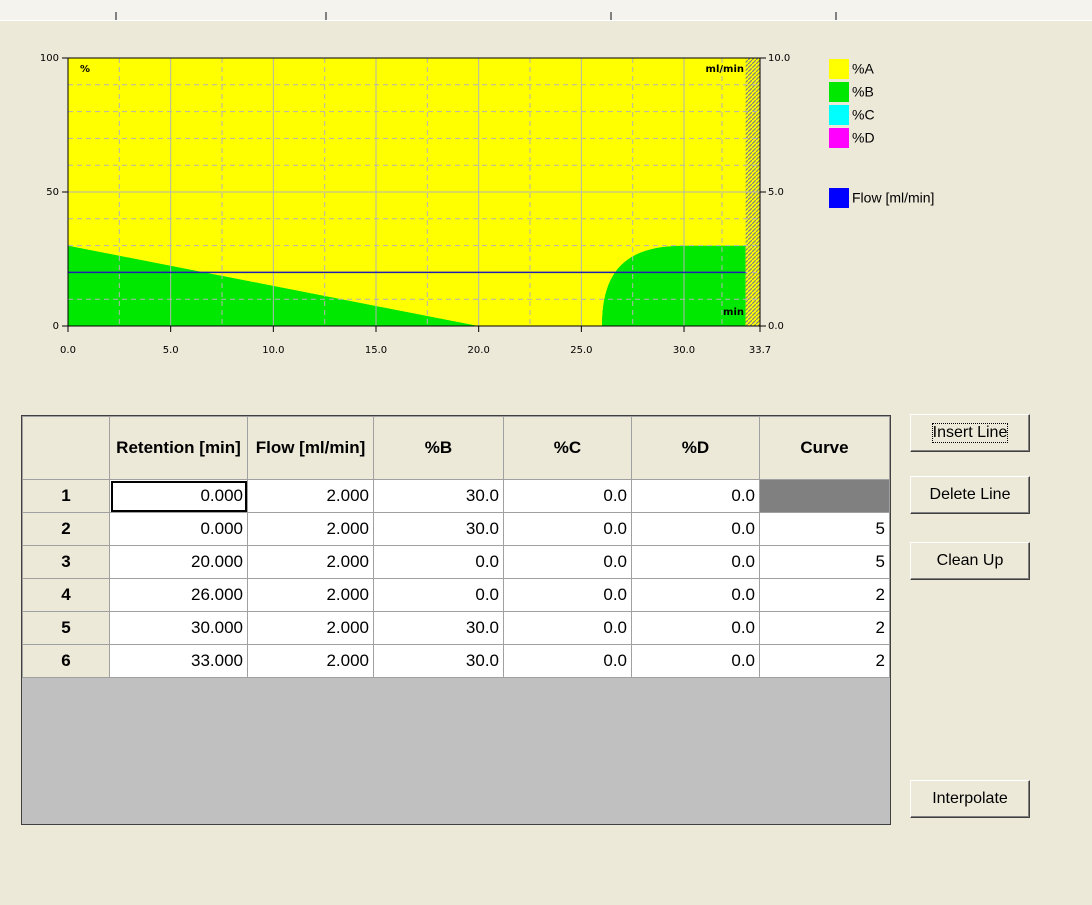 The image size is (1092, 905). What do you see at coordinates (66, 595) in the screenshot?
I see `row-header: 4` at bounding box center [66, 595].